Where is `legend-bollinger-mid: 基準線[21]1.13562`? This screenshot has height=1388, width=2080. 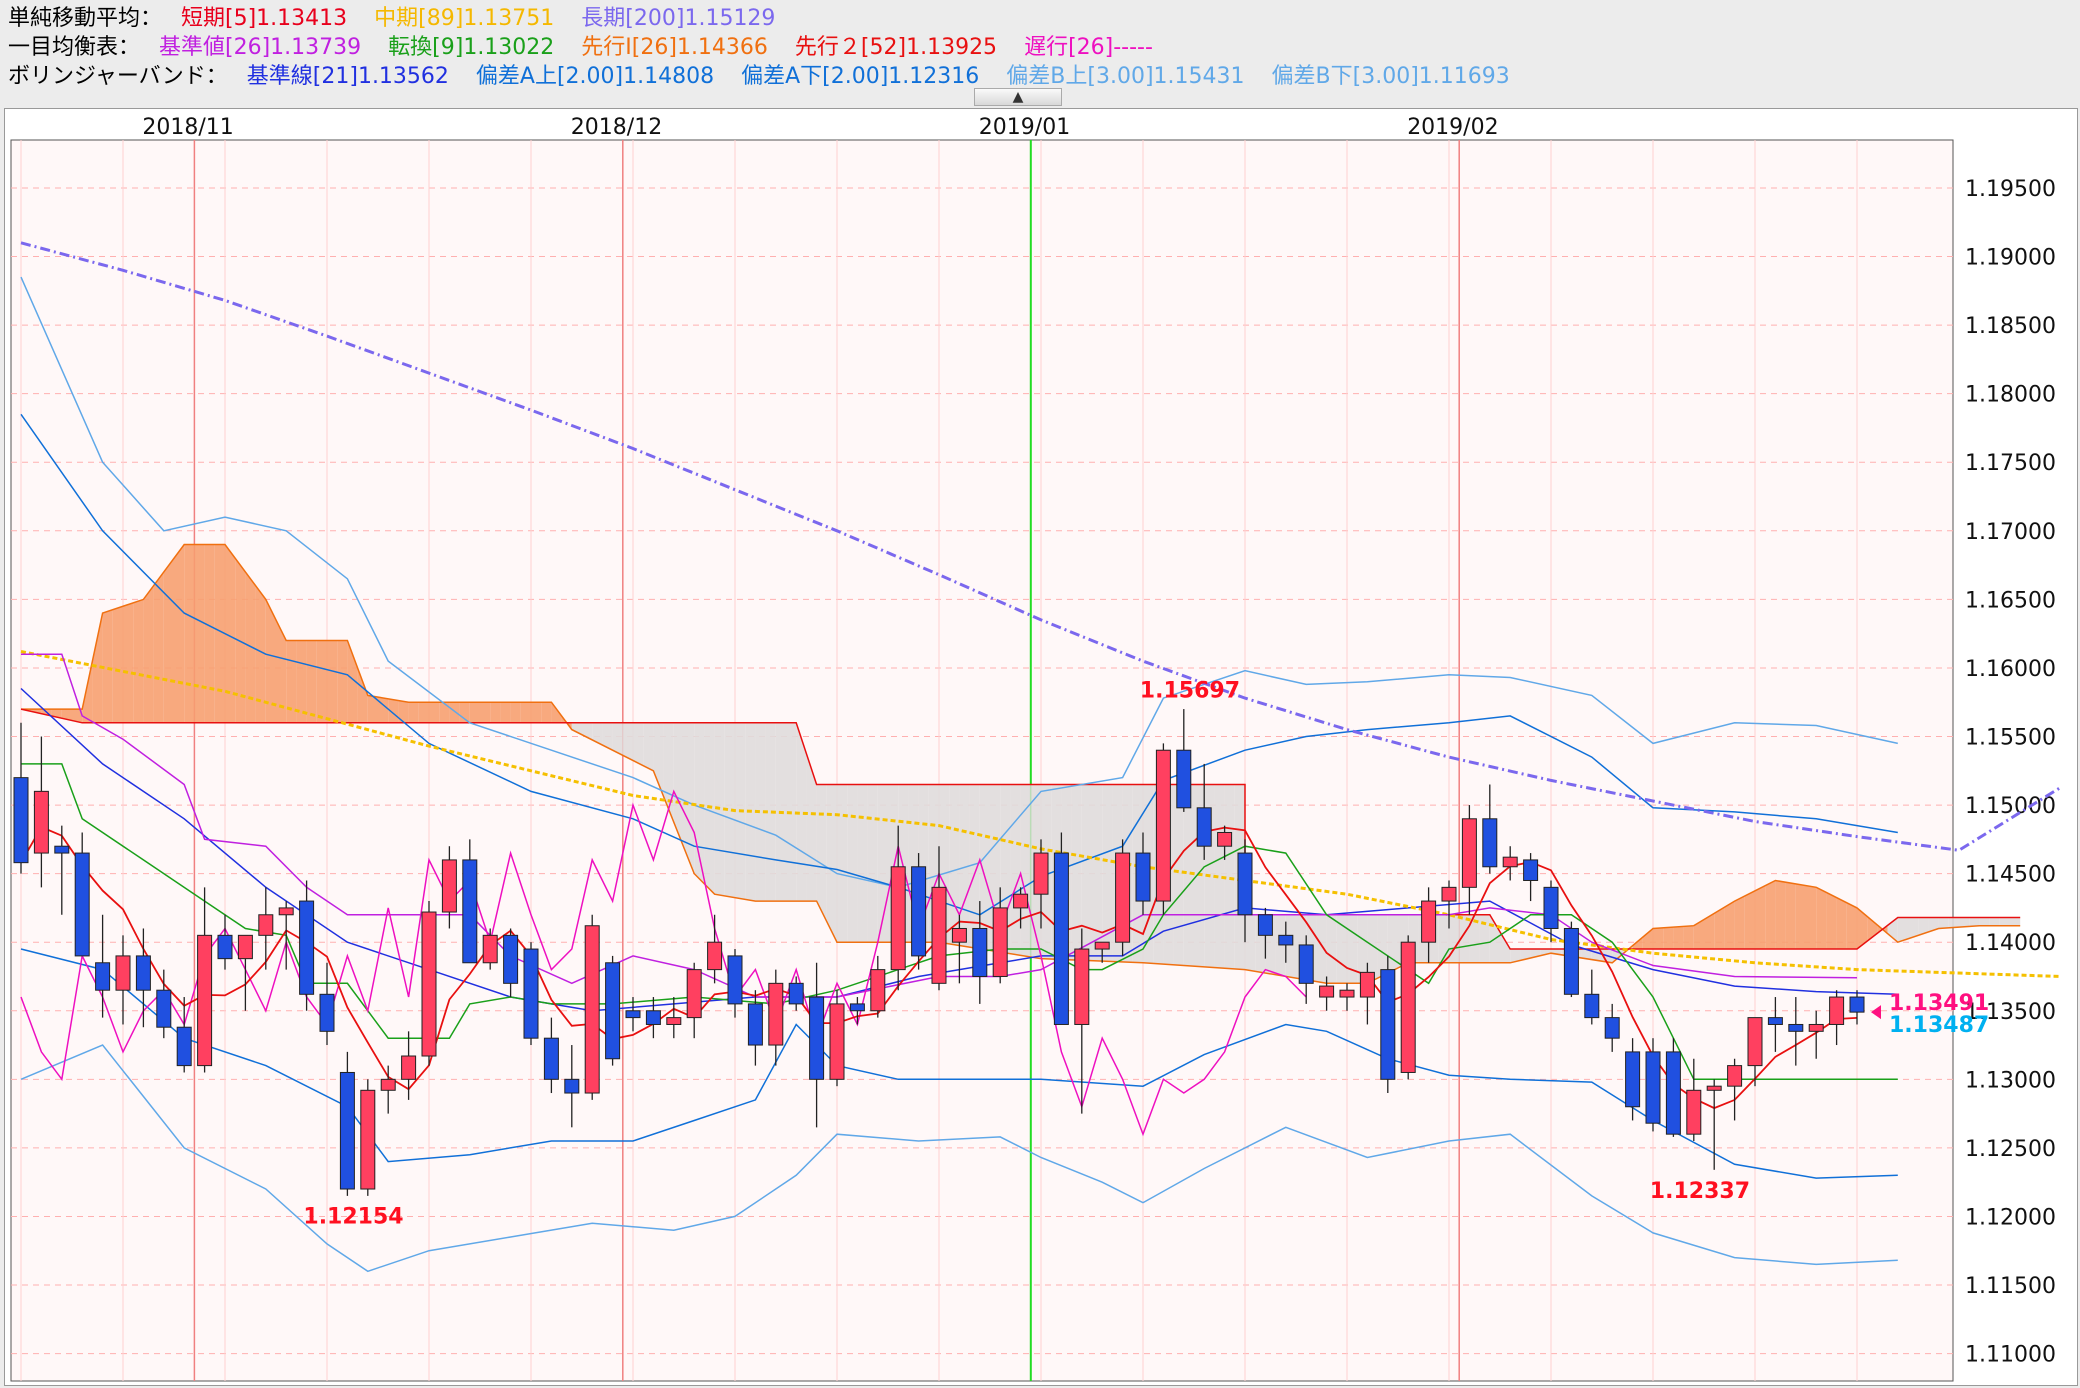
legend-bollinger-mid: 基準線[21]1.13562 is located at coordinates (347, 76).